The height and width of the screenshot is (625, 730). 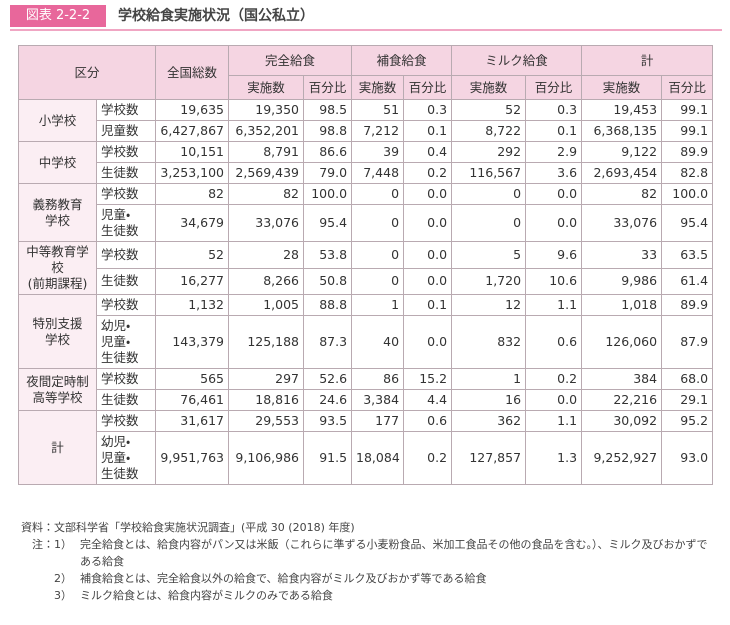 What do you see at coordinates (554, 173) in the screenshot?
I see `cell: 3.6` at bounding box center [554, 173].